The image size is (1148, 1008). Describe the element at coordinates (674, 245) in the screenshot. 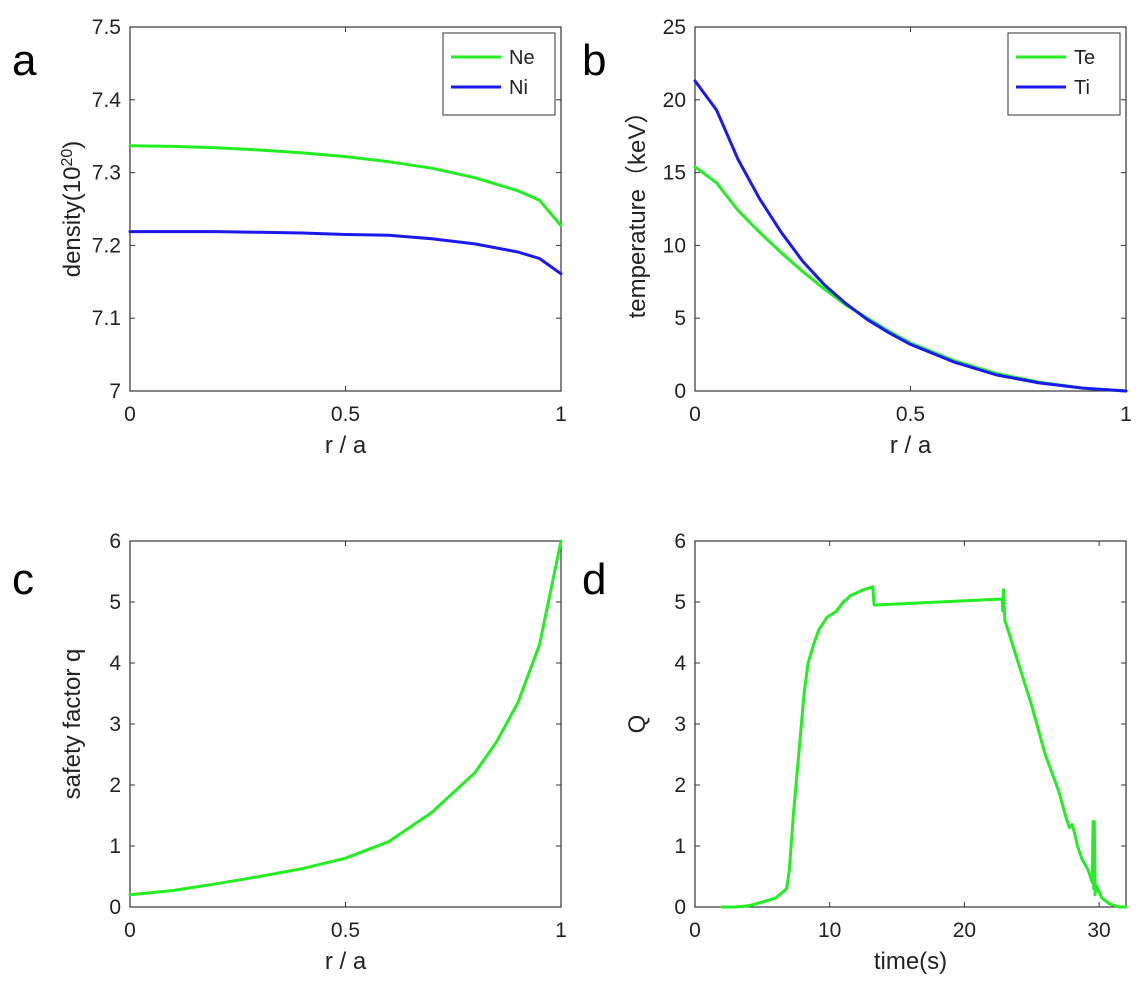

I see `y-tick-label: 10` at that location.